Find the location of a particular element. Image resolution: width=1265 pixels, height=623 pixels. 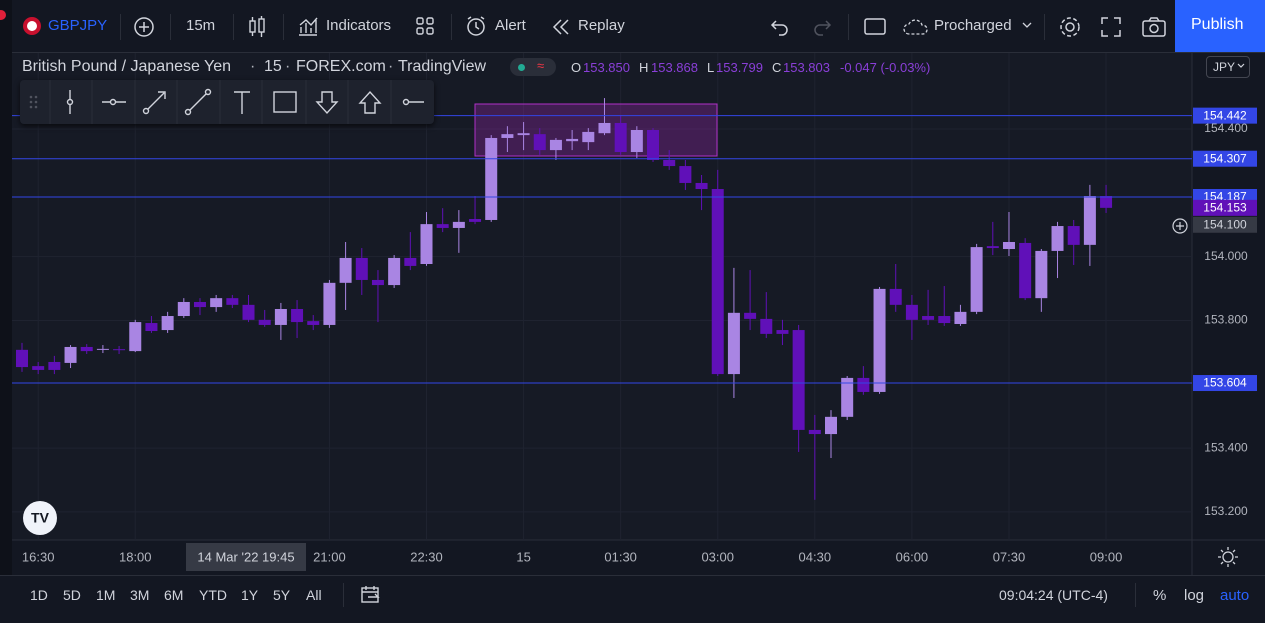

crosshair-price-label: 154.100 is located at coordinates (1225, 224).